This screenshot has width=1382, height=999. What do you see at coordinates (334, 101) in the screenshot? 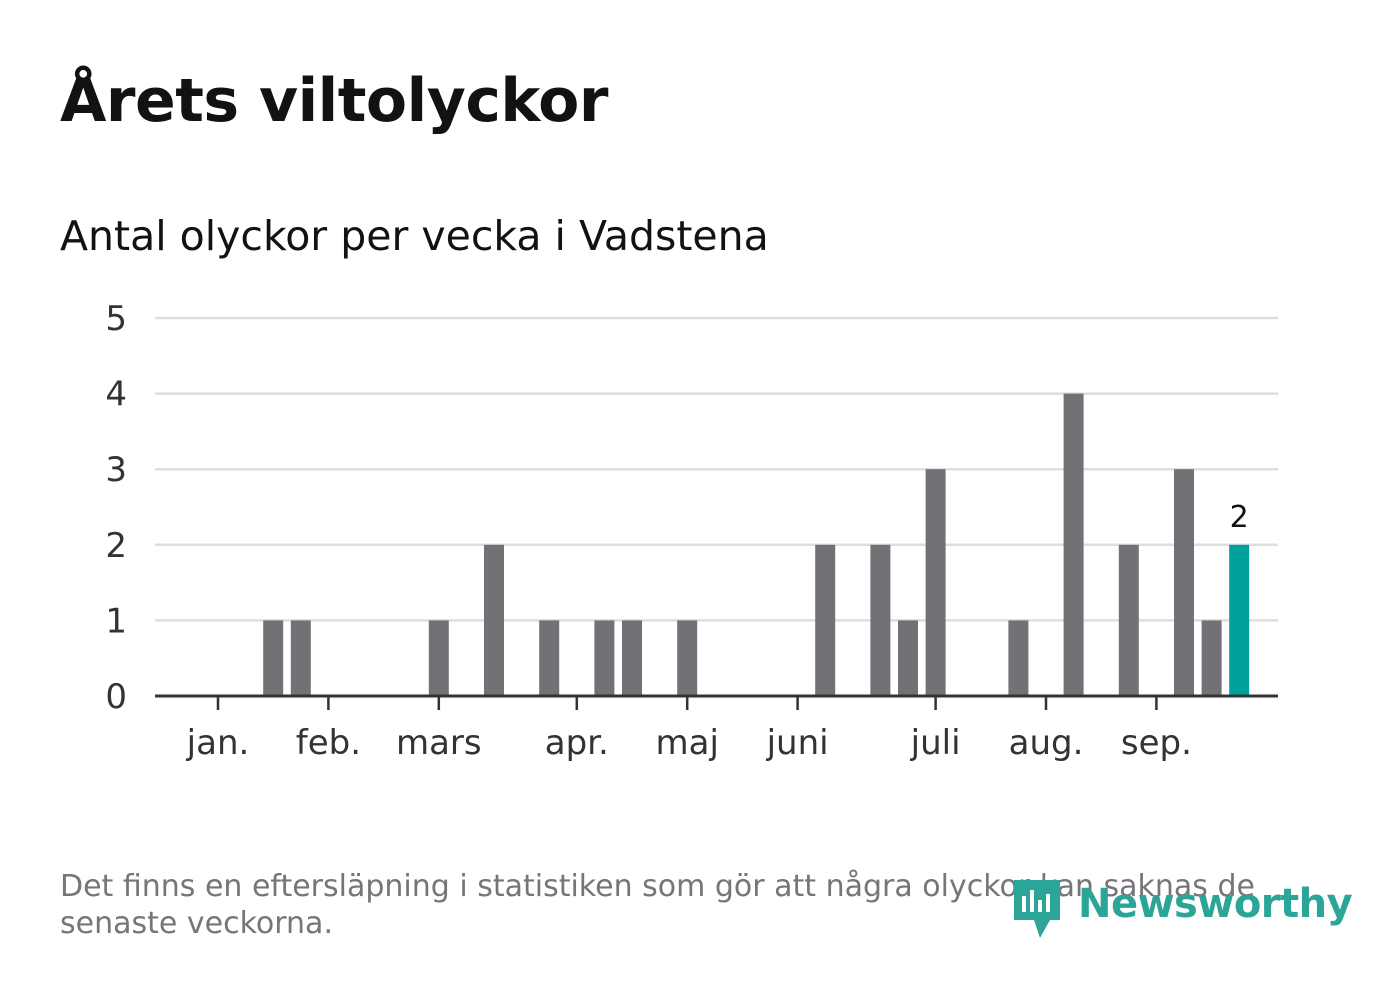
I see `chart-title: Årets viltolyckor` at bounding box center [334, 101].